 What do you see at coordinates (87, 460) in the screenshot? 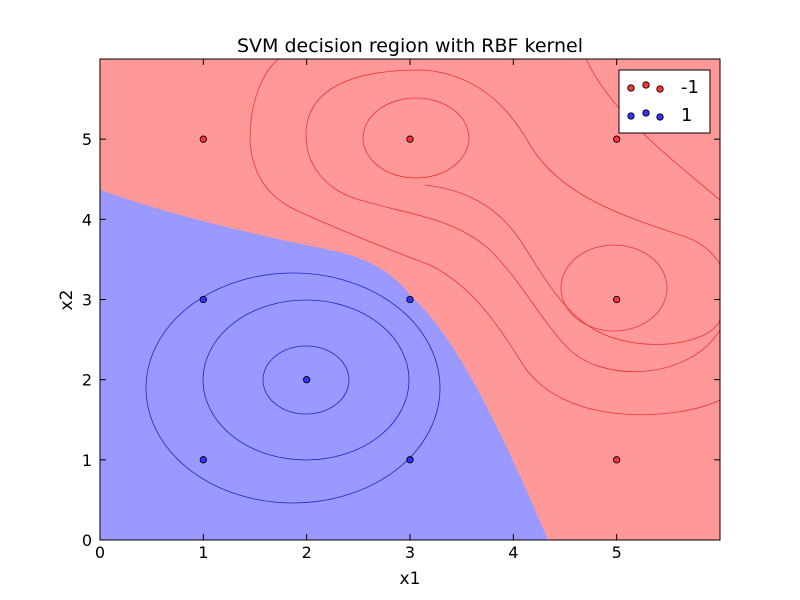
I see `y-tick-label: 1` at bounding box center [87, 460].